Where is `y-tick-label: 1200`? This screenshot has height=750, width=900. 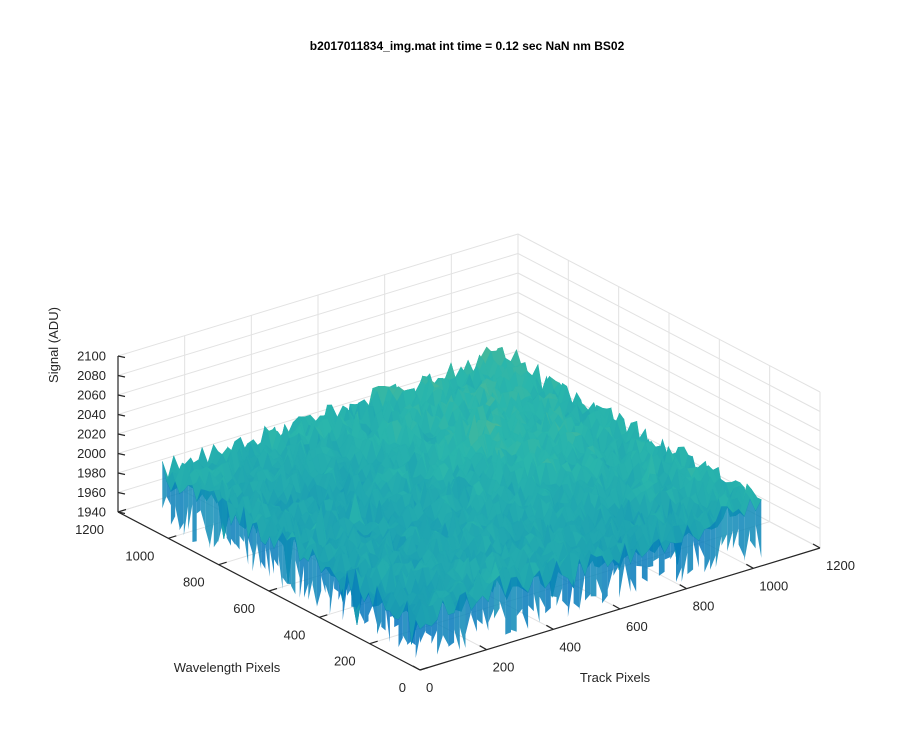
y-tick-label: 1200 is located at coordinates (89, 529).